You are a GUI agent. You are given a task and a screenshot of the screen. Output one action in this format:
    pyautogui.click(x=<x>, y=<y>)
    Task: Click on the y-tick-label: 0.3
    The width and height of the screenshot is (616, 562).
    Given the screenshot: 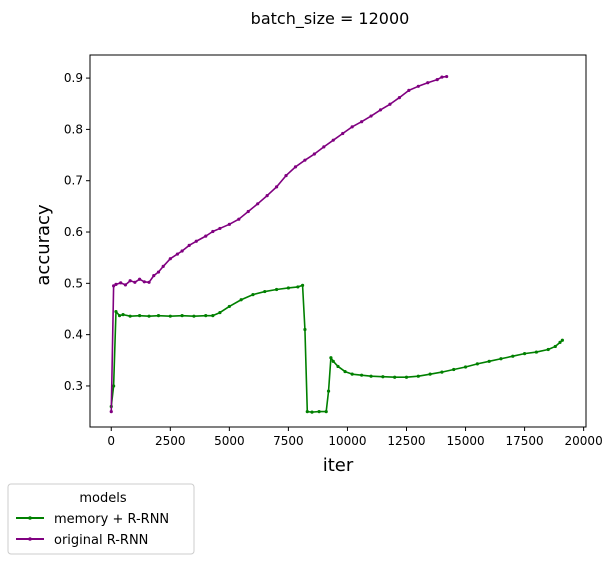 What is the action you would take?
    pyautogui.click(x=73, y=386)
    